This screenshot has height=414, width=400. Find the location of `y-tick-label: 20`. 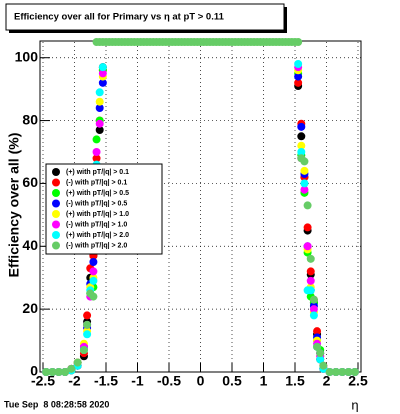

y-tick-label: 20 is located at coordinates (30, 308).